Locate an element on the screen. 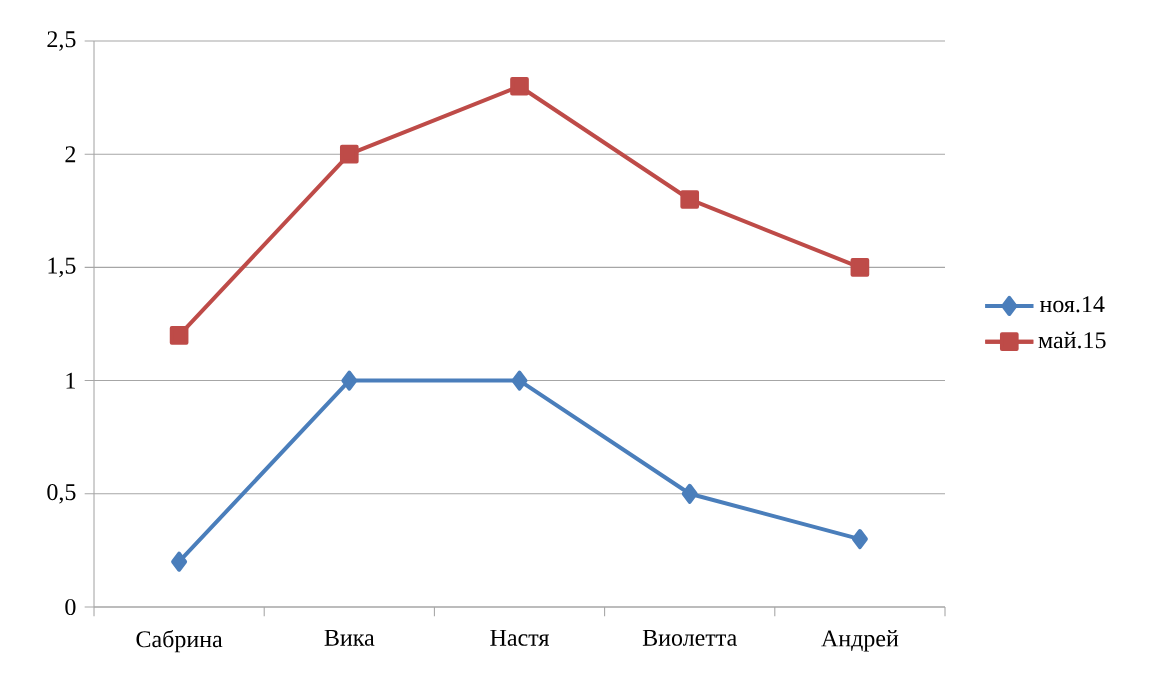  x-tick-label: Виолетта is located at coordinates (689, 637).